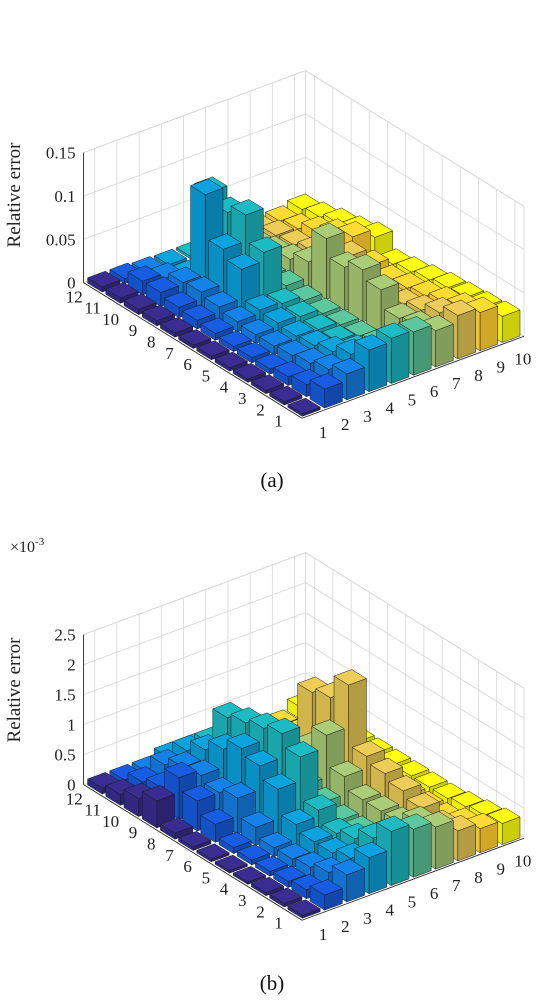  Describe the element at coordinates (272, 983) in the screenshot. I see `caption-b: (b)` at that location.